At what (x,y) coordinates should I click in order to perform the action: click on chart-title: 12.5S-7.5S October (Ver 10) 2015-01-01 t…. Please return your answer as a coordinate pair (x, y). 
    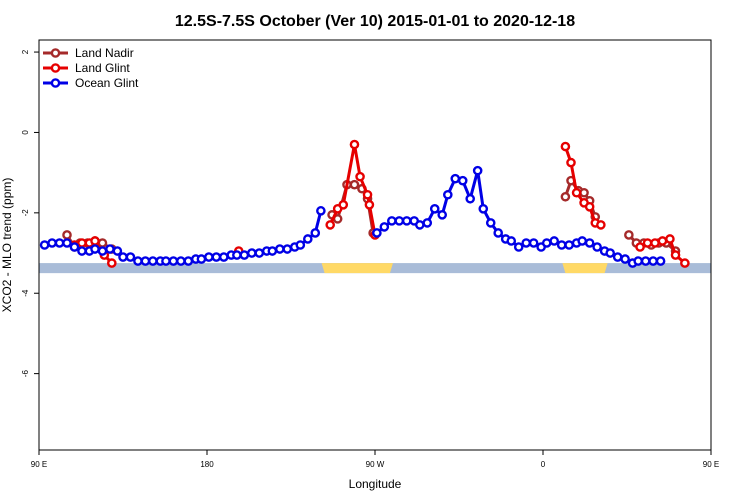
    Looking at the image, I should click on (375, 21).